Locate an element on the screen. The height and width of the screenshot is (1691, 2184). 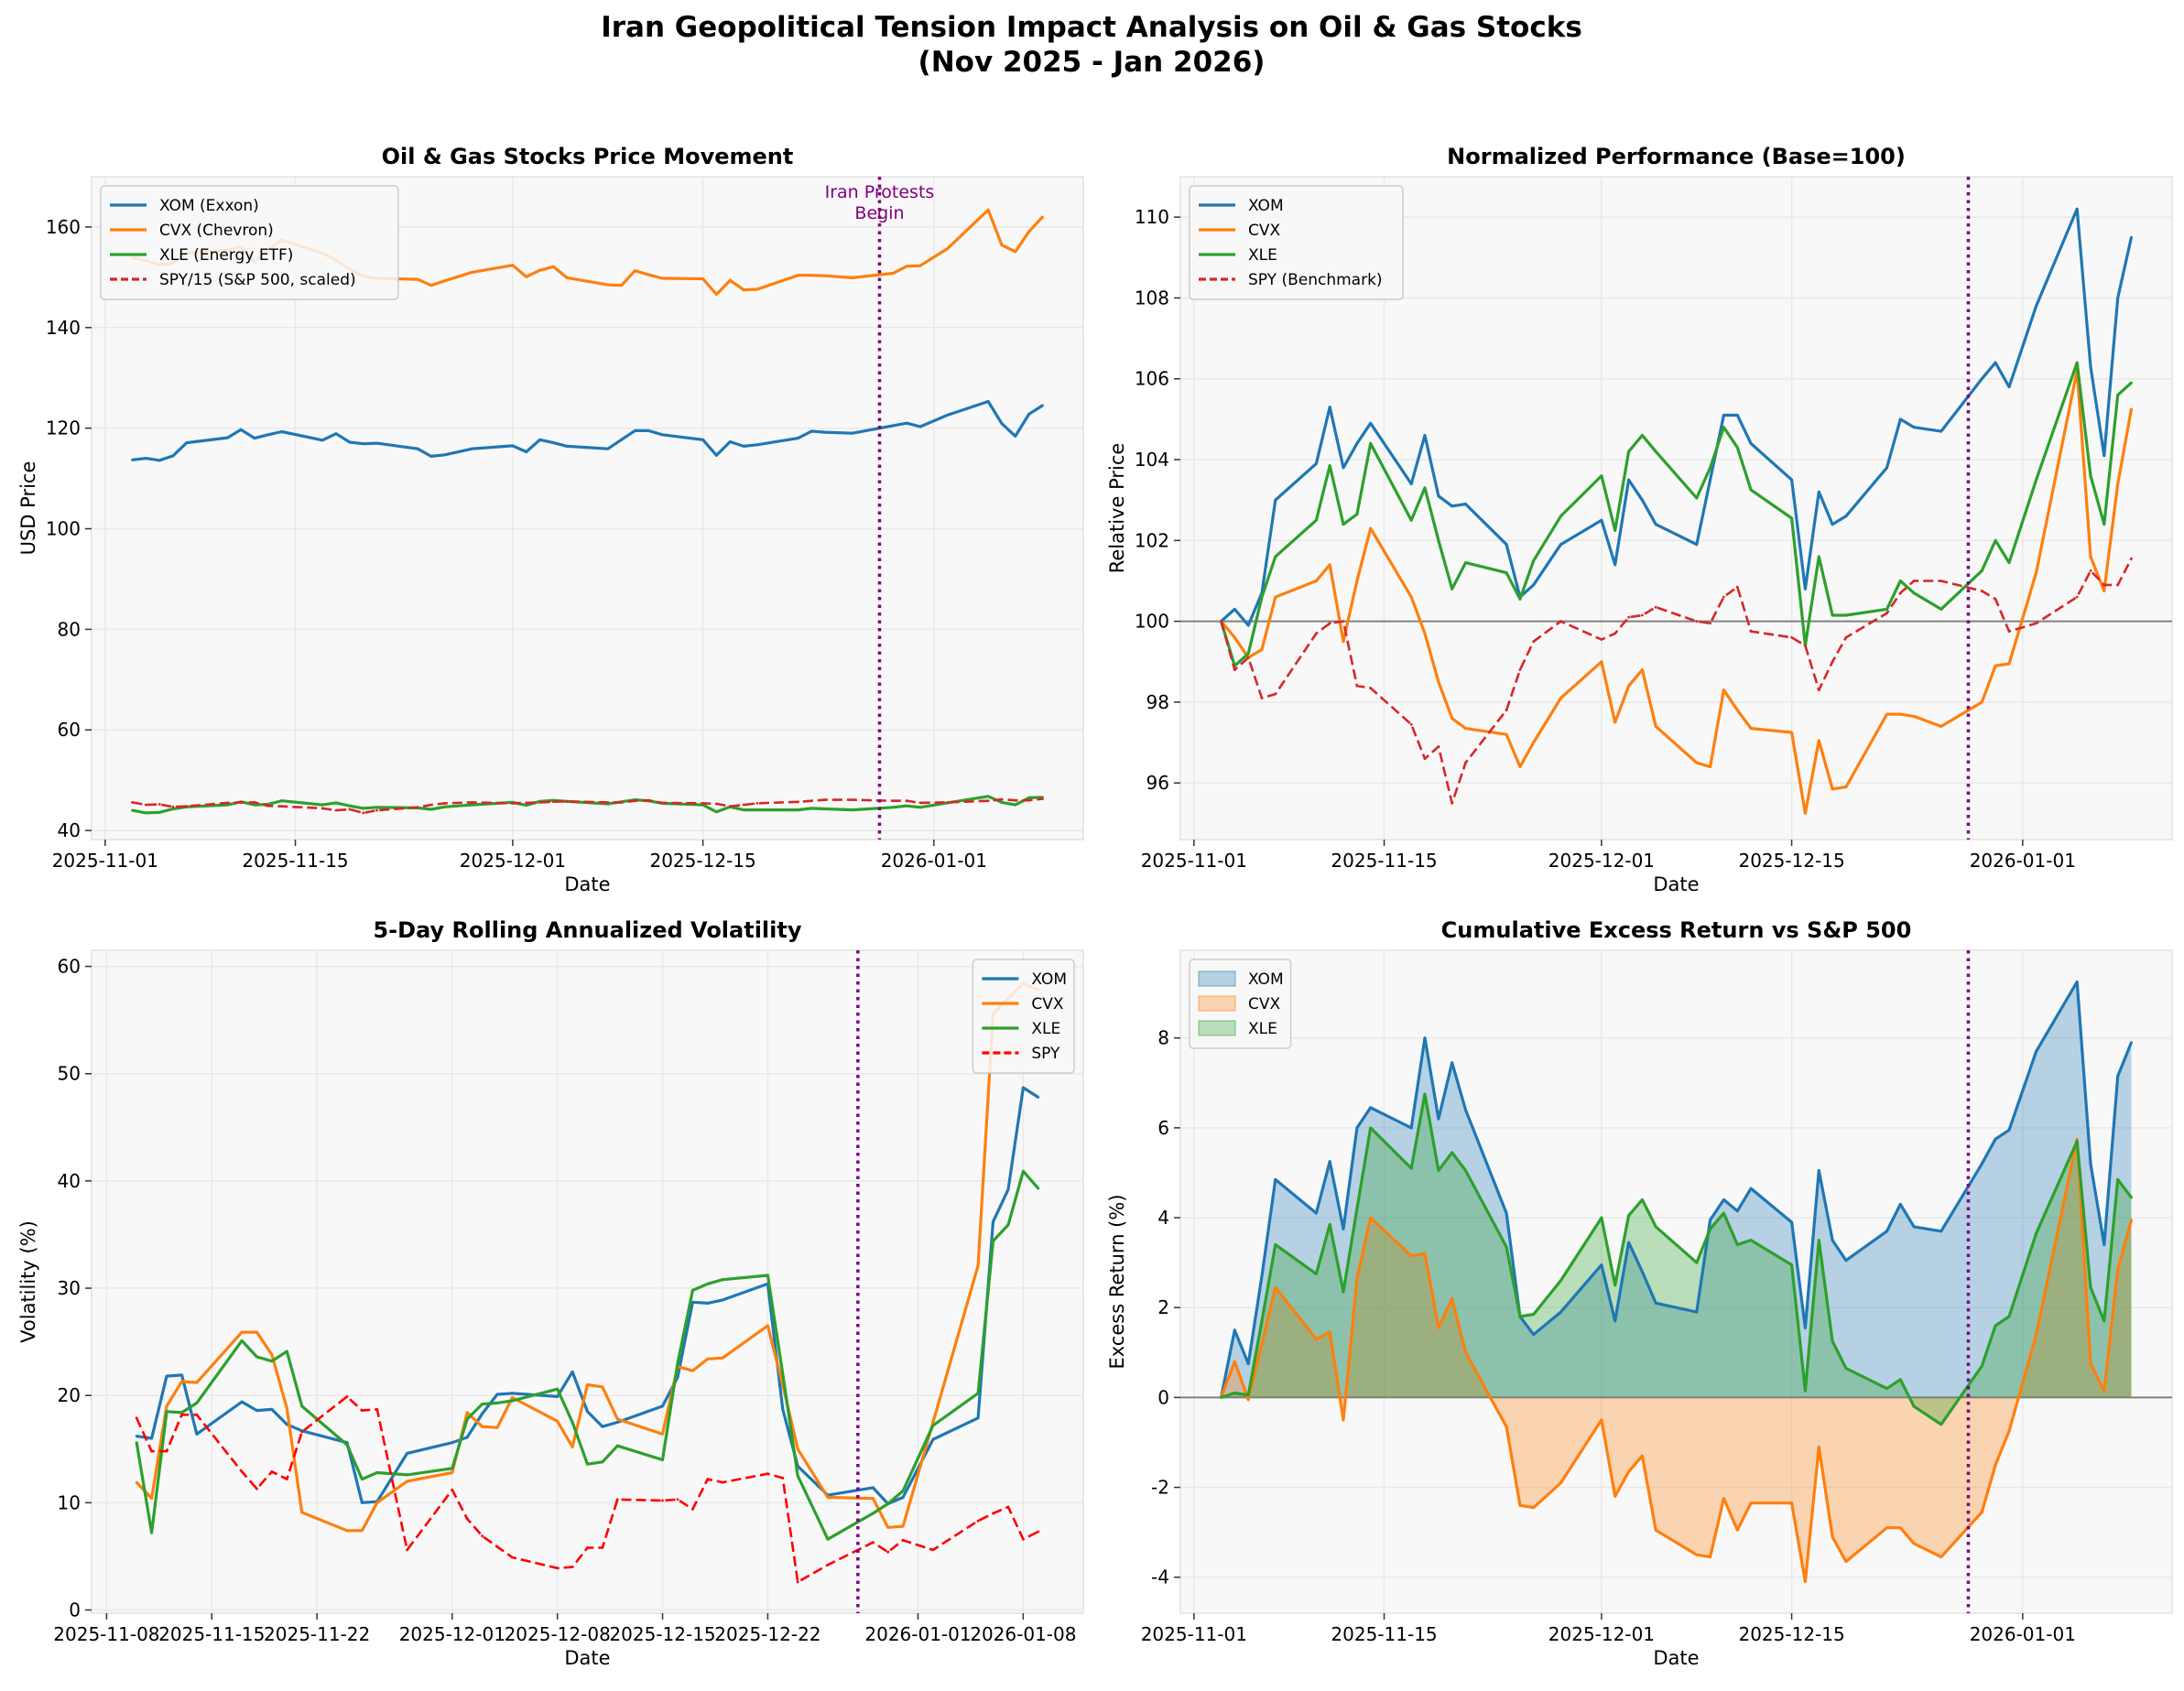
series-xom is located at coordinates (1676, 1189).